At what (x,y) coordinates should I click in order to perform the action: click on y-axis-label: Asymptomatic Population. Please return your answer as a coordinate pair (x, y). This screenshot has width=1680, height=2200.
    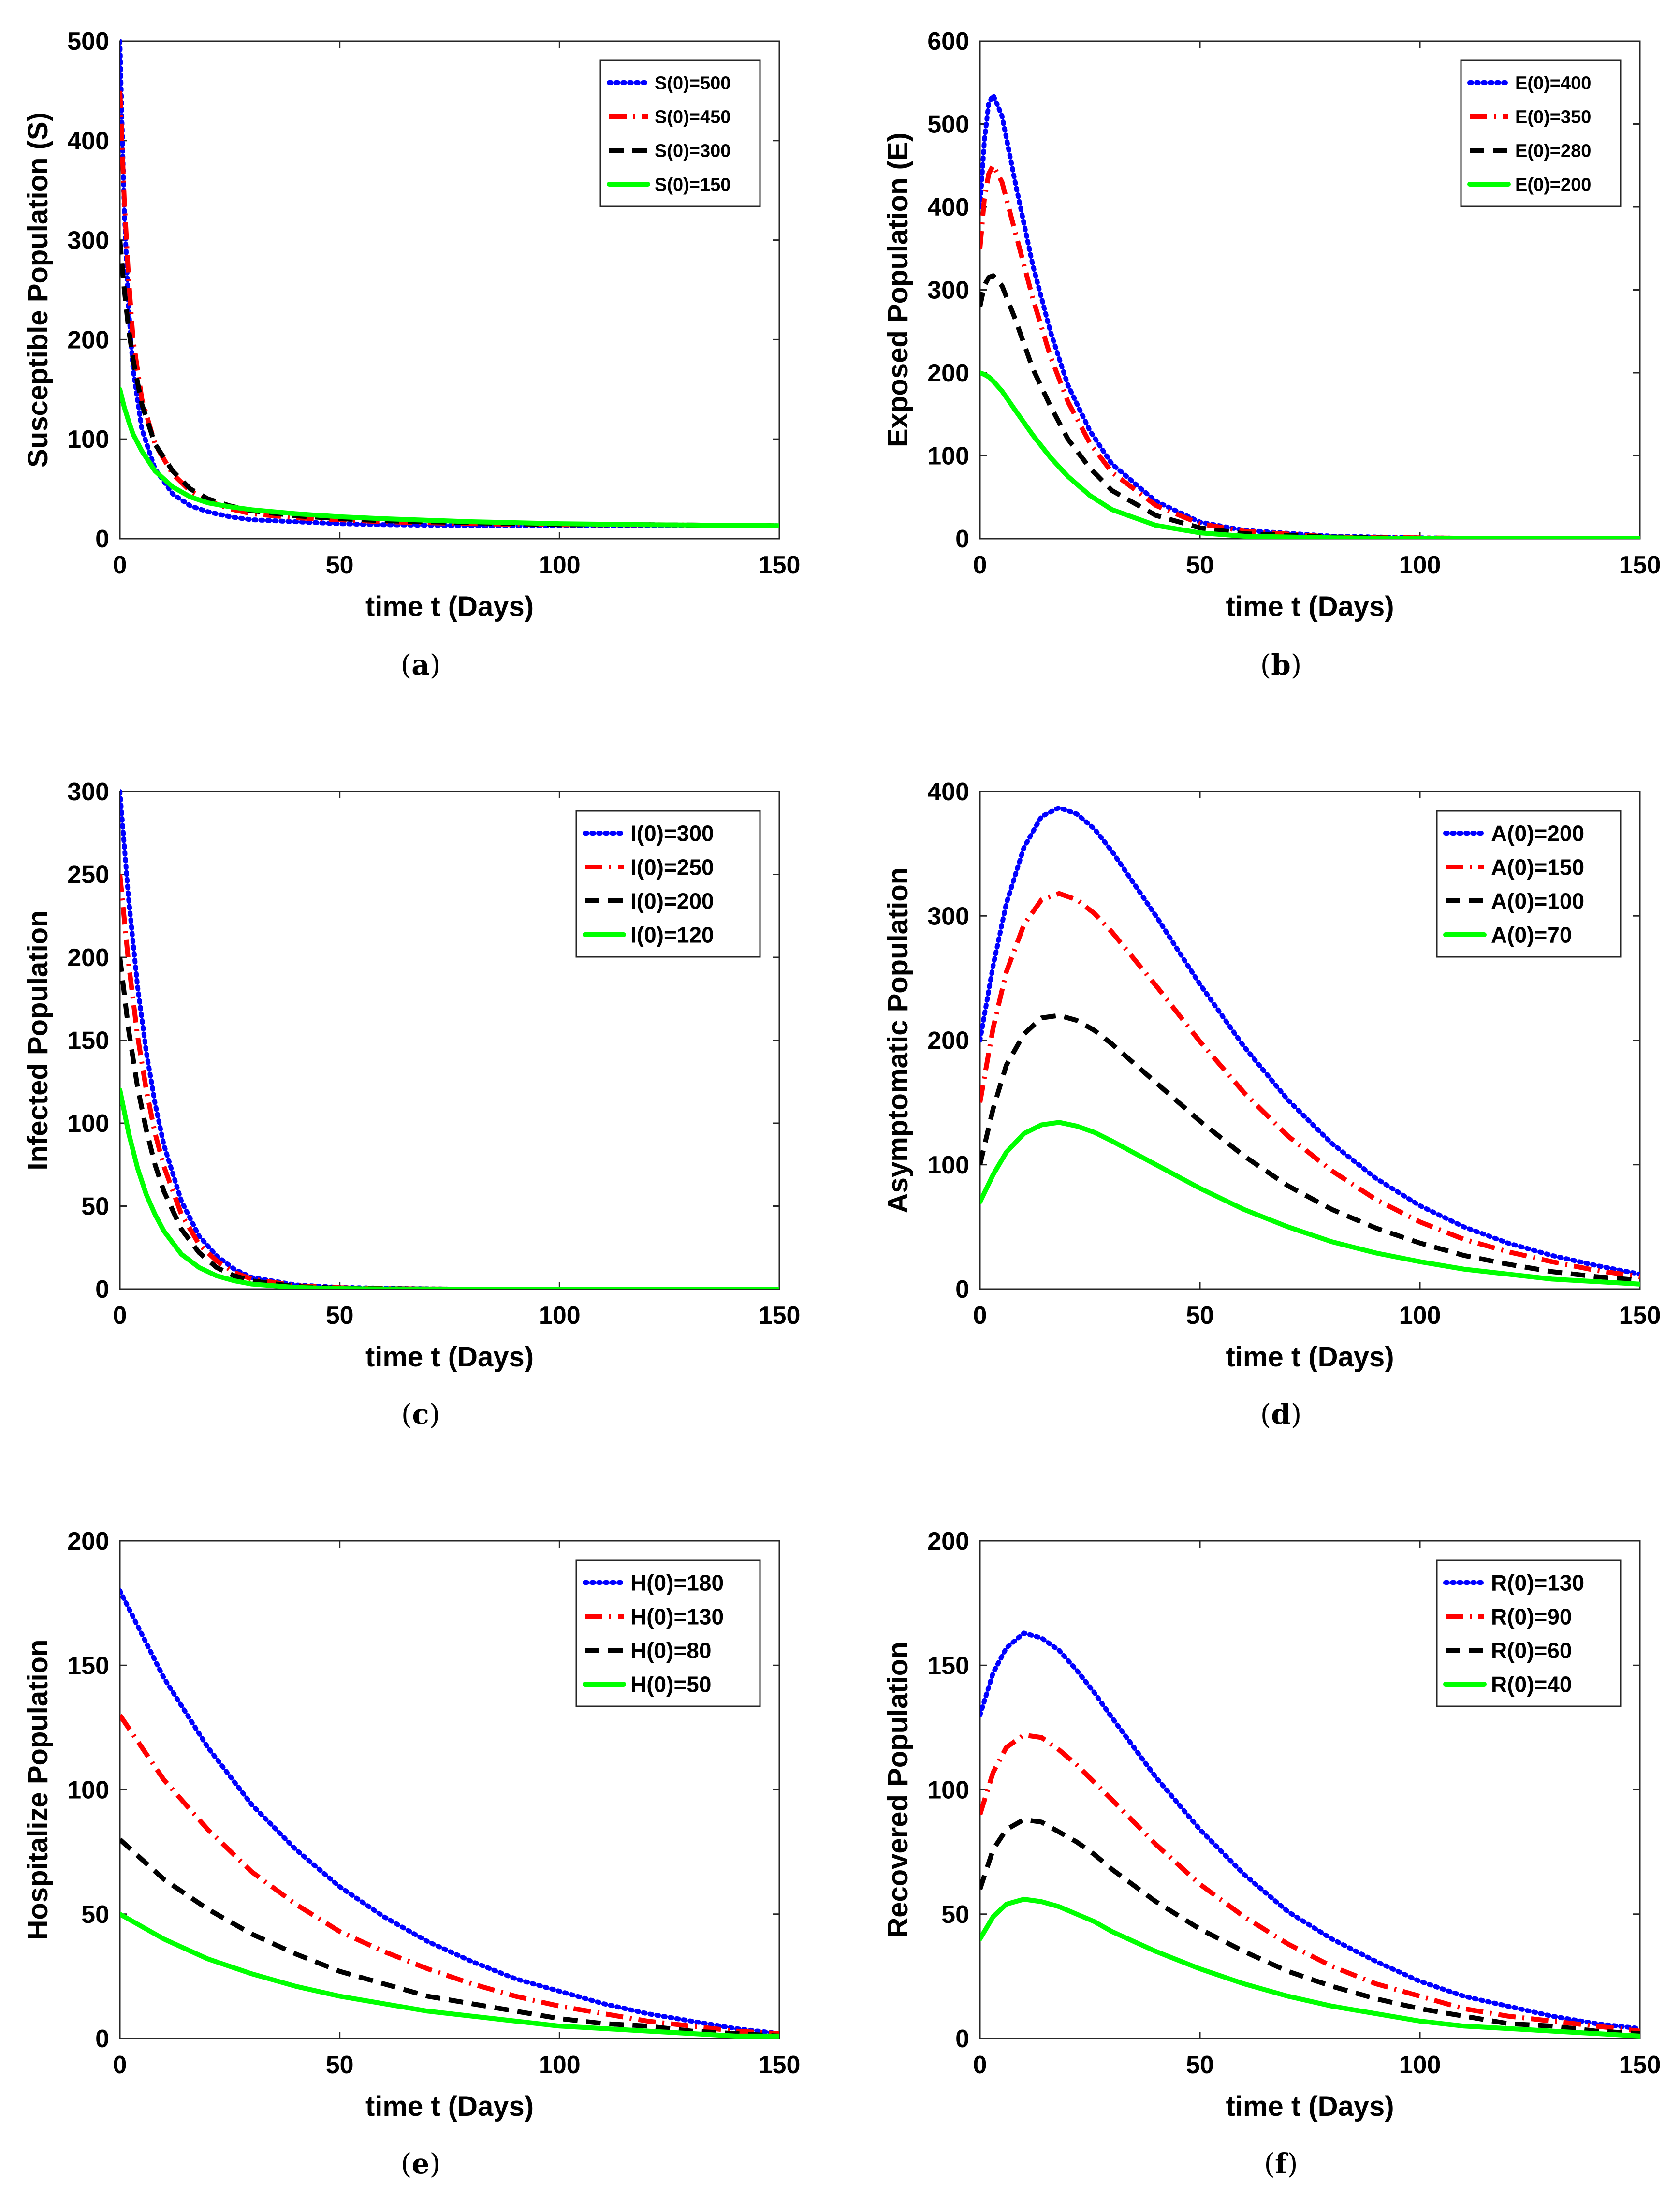
    Looking at the image, I should click on (898, 1040).